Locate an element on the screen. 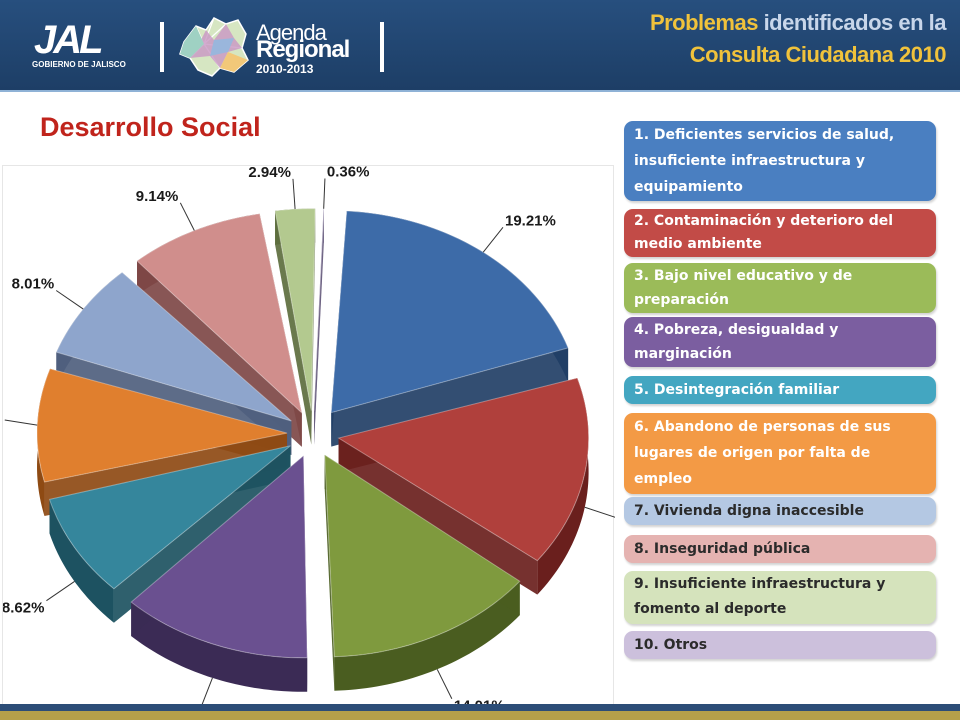 This screenshot has width=960, height=720. header-title-line1: Problemas identificados en la is located at coordinates (798, 23).